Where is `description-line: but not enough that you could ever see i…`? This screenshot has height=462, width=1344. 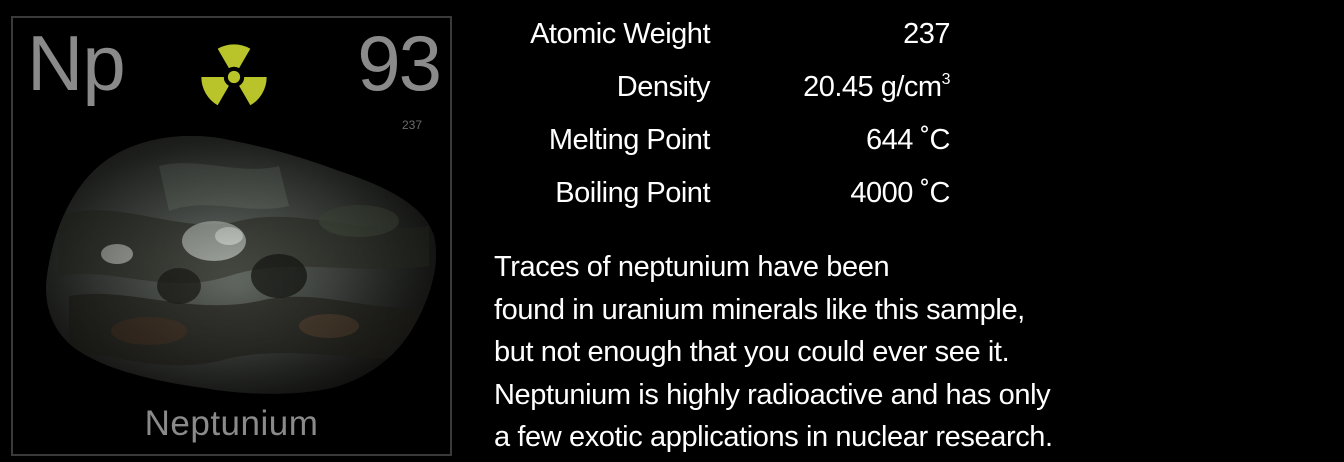
description-line: but not enough that you could ever see i… is located at coordinates (752, 352).